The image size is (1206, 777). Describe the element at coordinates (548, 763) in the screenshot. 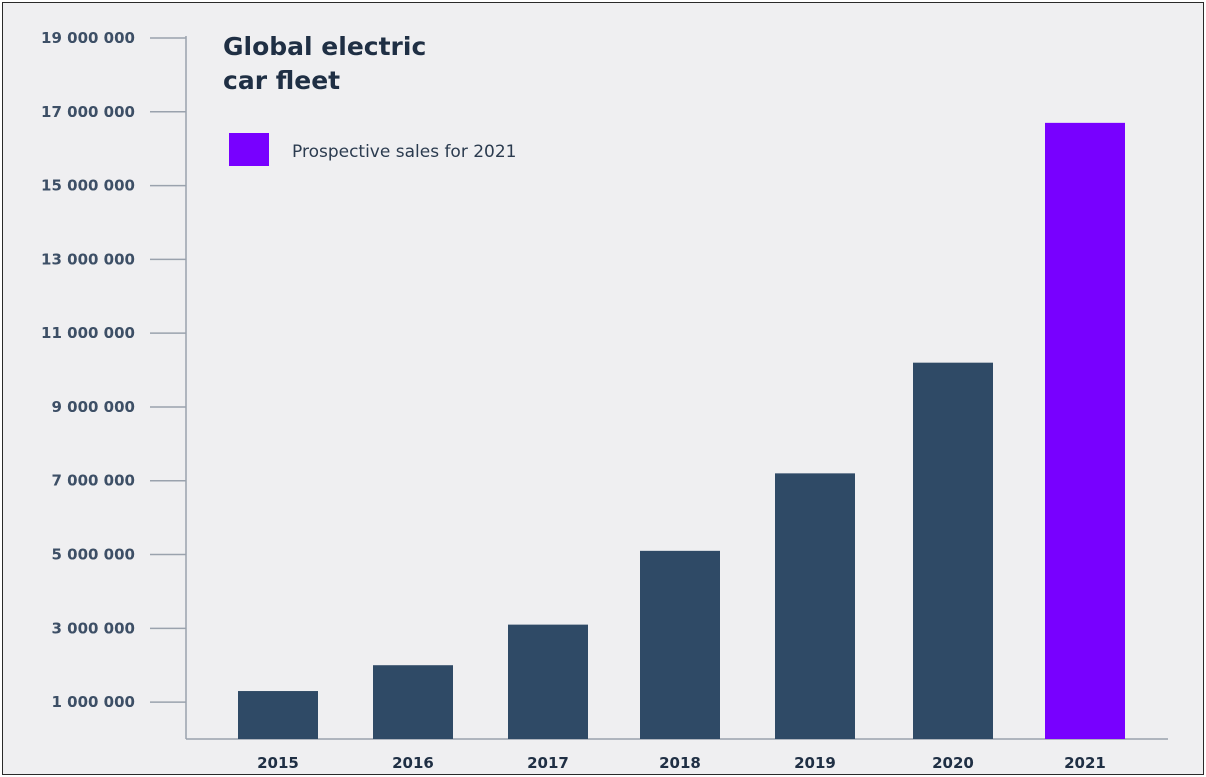

I see `x-tick-label: 2017` at that location.